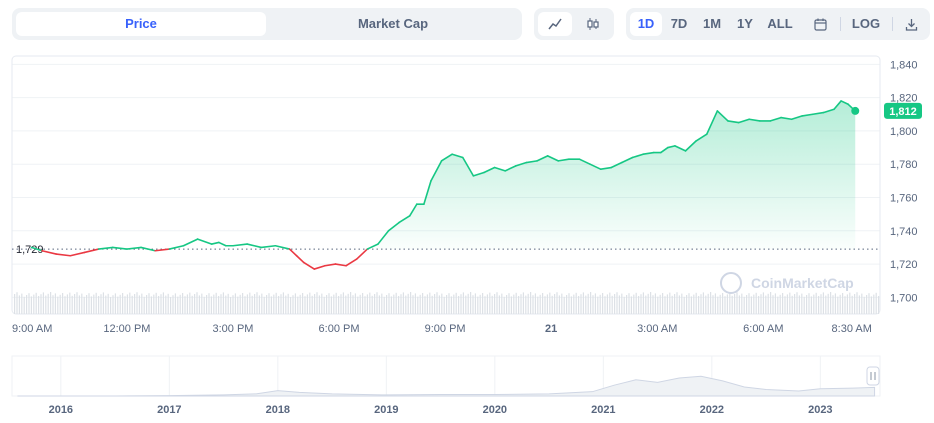 The height and width of the screenshot is (423, 934). Describe the element at coordinates (904, 232) in the screenshot. I see `y-tick-label: 1,740` at that location.